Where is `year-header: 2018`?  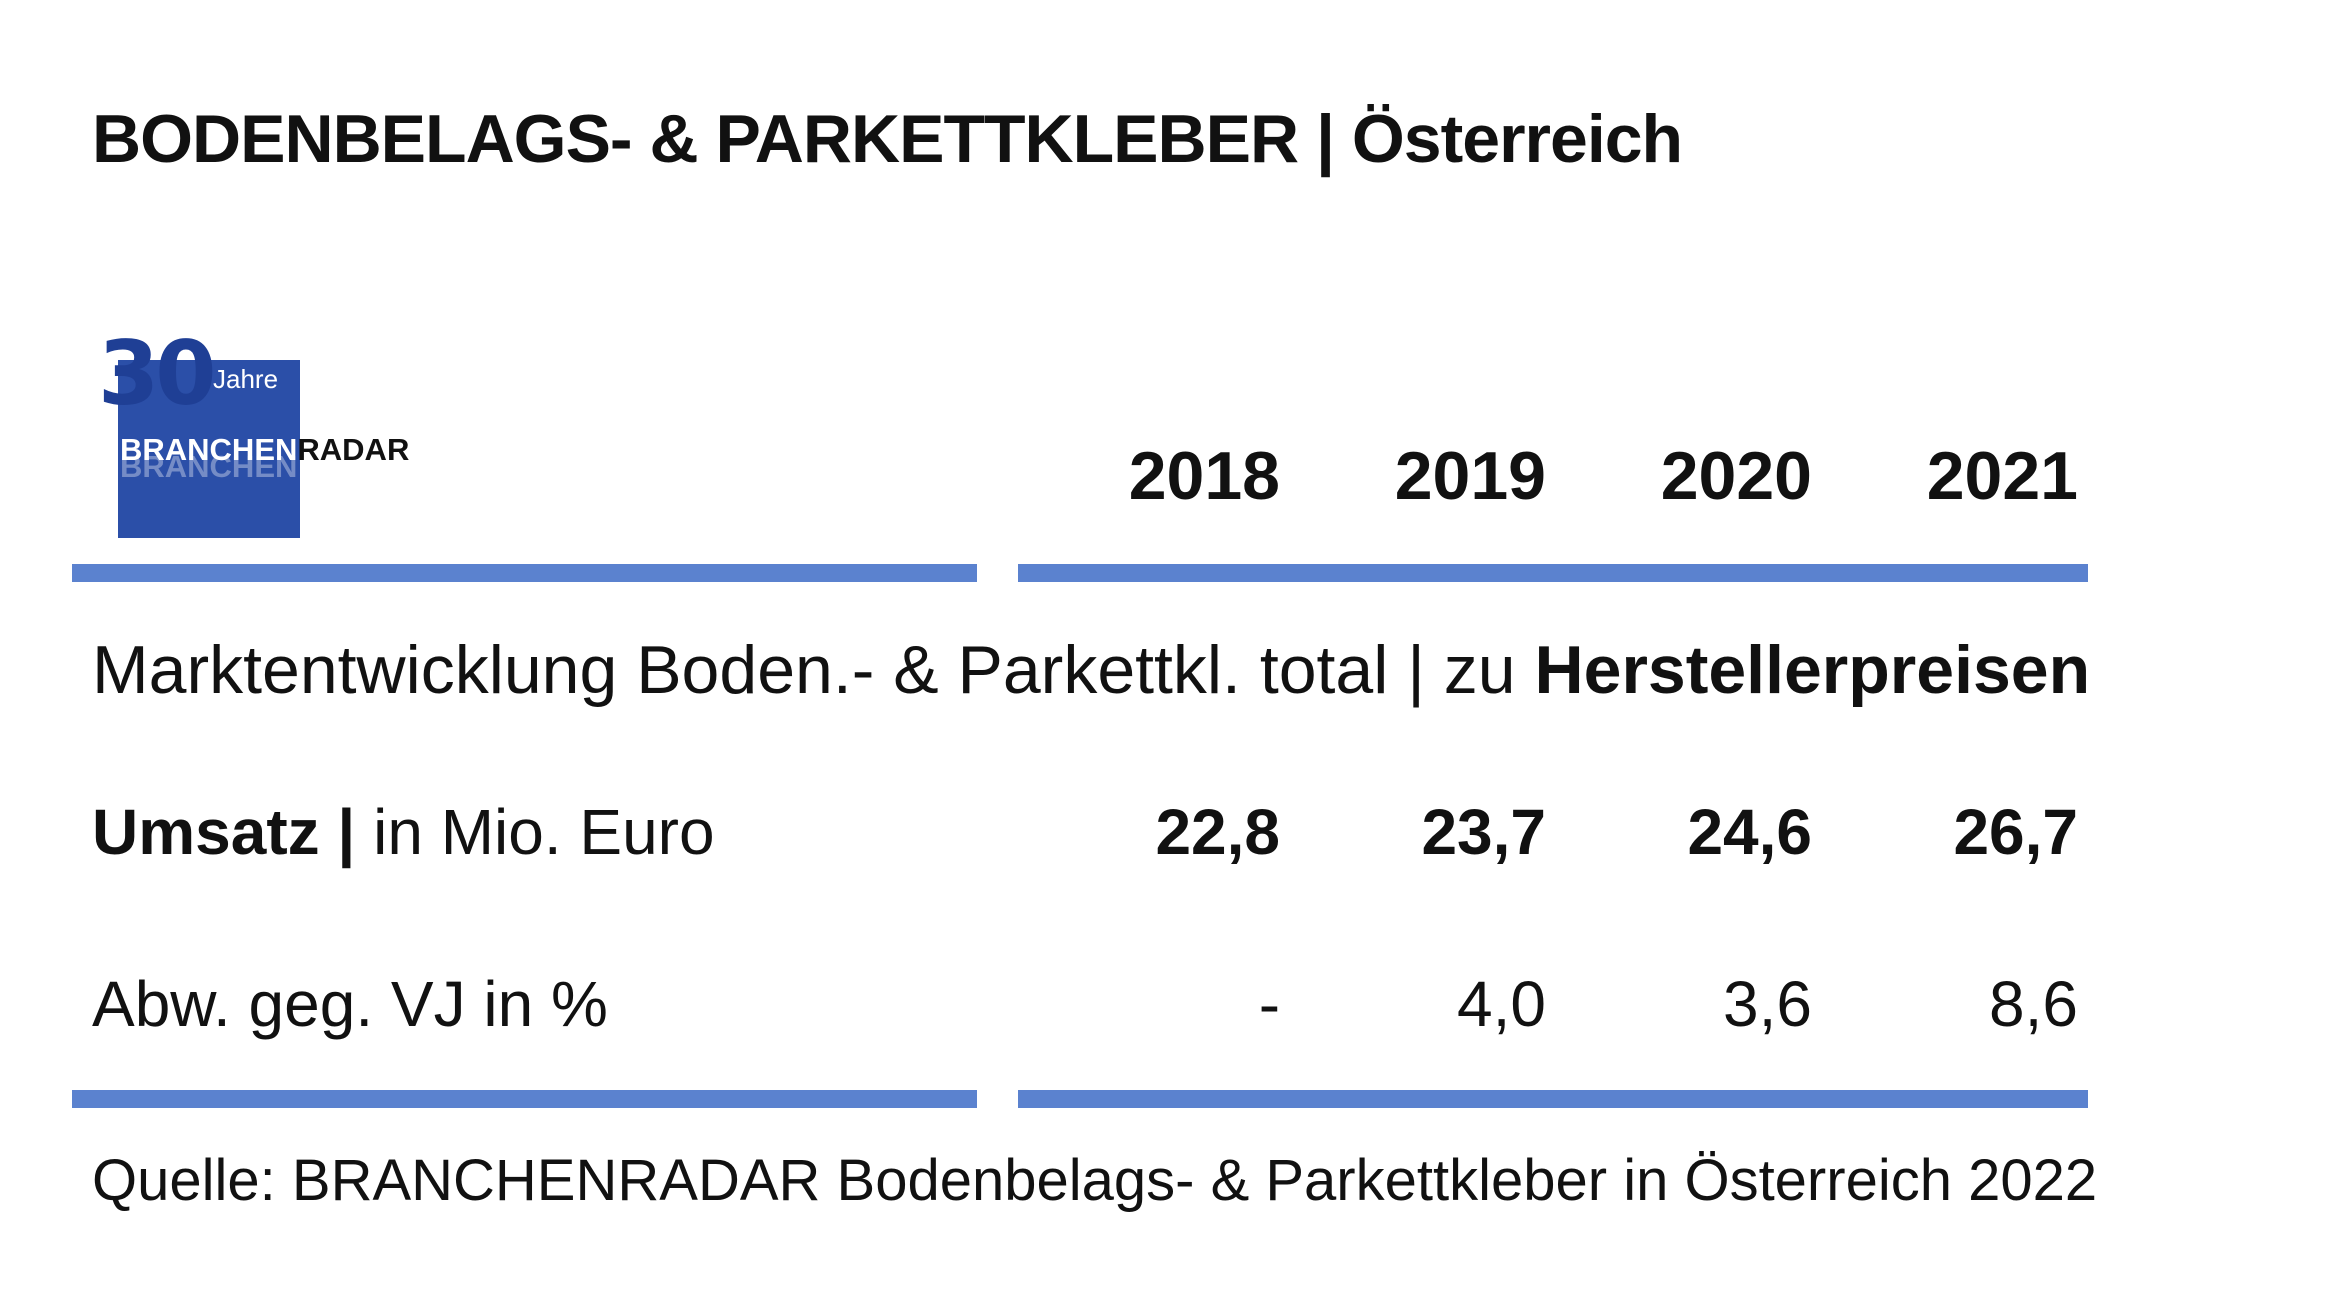
year-header: 2018 is located at coordinates (1204, 476).